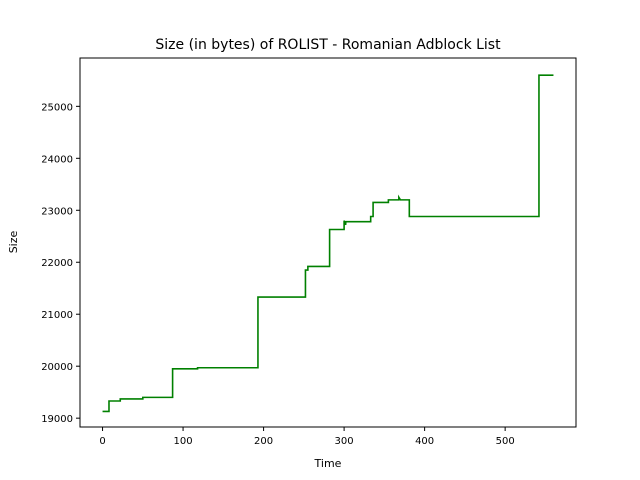 The image size is (640, 480). What do you see at coordinates (57, 211) in the screenshot?
I see `y-tick-label: 23000` at bounding box center [57, 211].